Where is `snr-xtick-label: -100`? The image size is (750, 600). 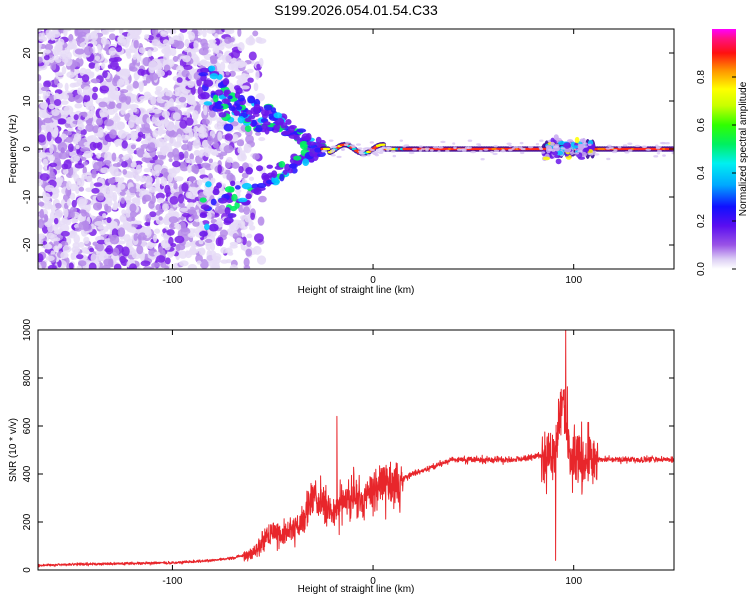
snr-xtick-label: -100 is located at coordinates (172, 581).